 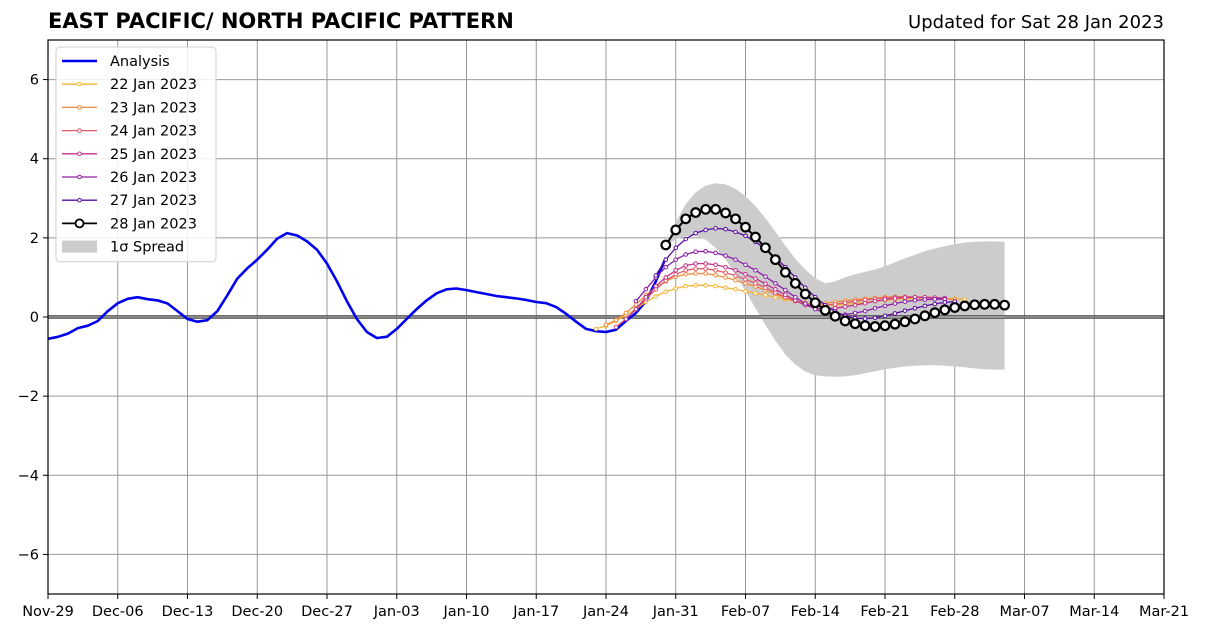 I want to click on legend-item: 1σ Spread, so click(x=123, y=248).